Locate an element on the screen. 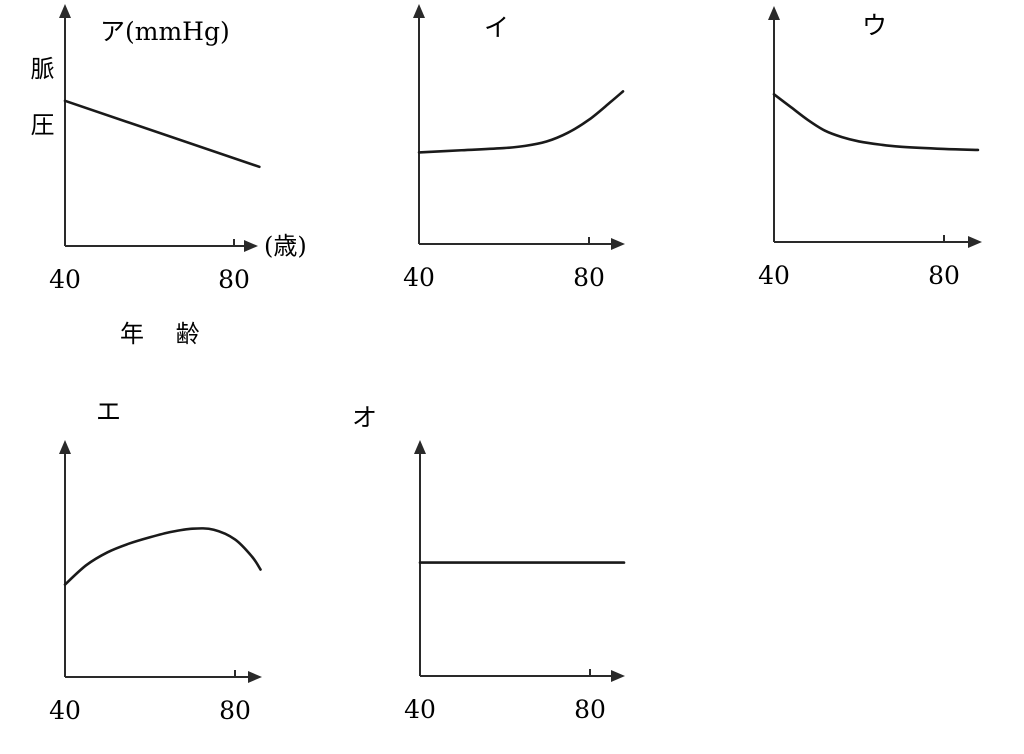 The width and height of the screenshot is (1024, 754). y-axis-label: 脈圧 is located at coordinates (40, 112).